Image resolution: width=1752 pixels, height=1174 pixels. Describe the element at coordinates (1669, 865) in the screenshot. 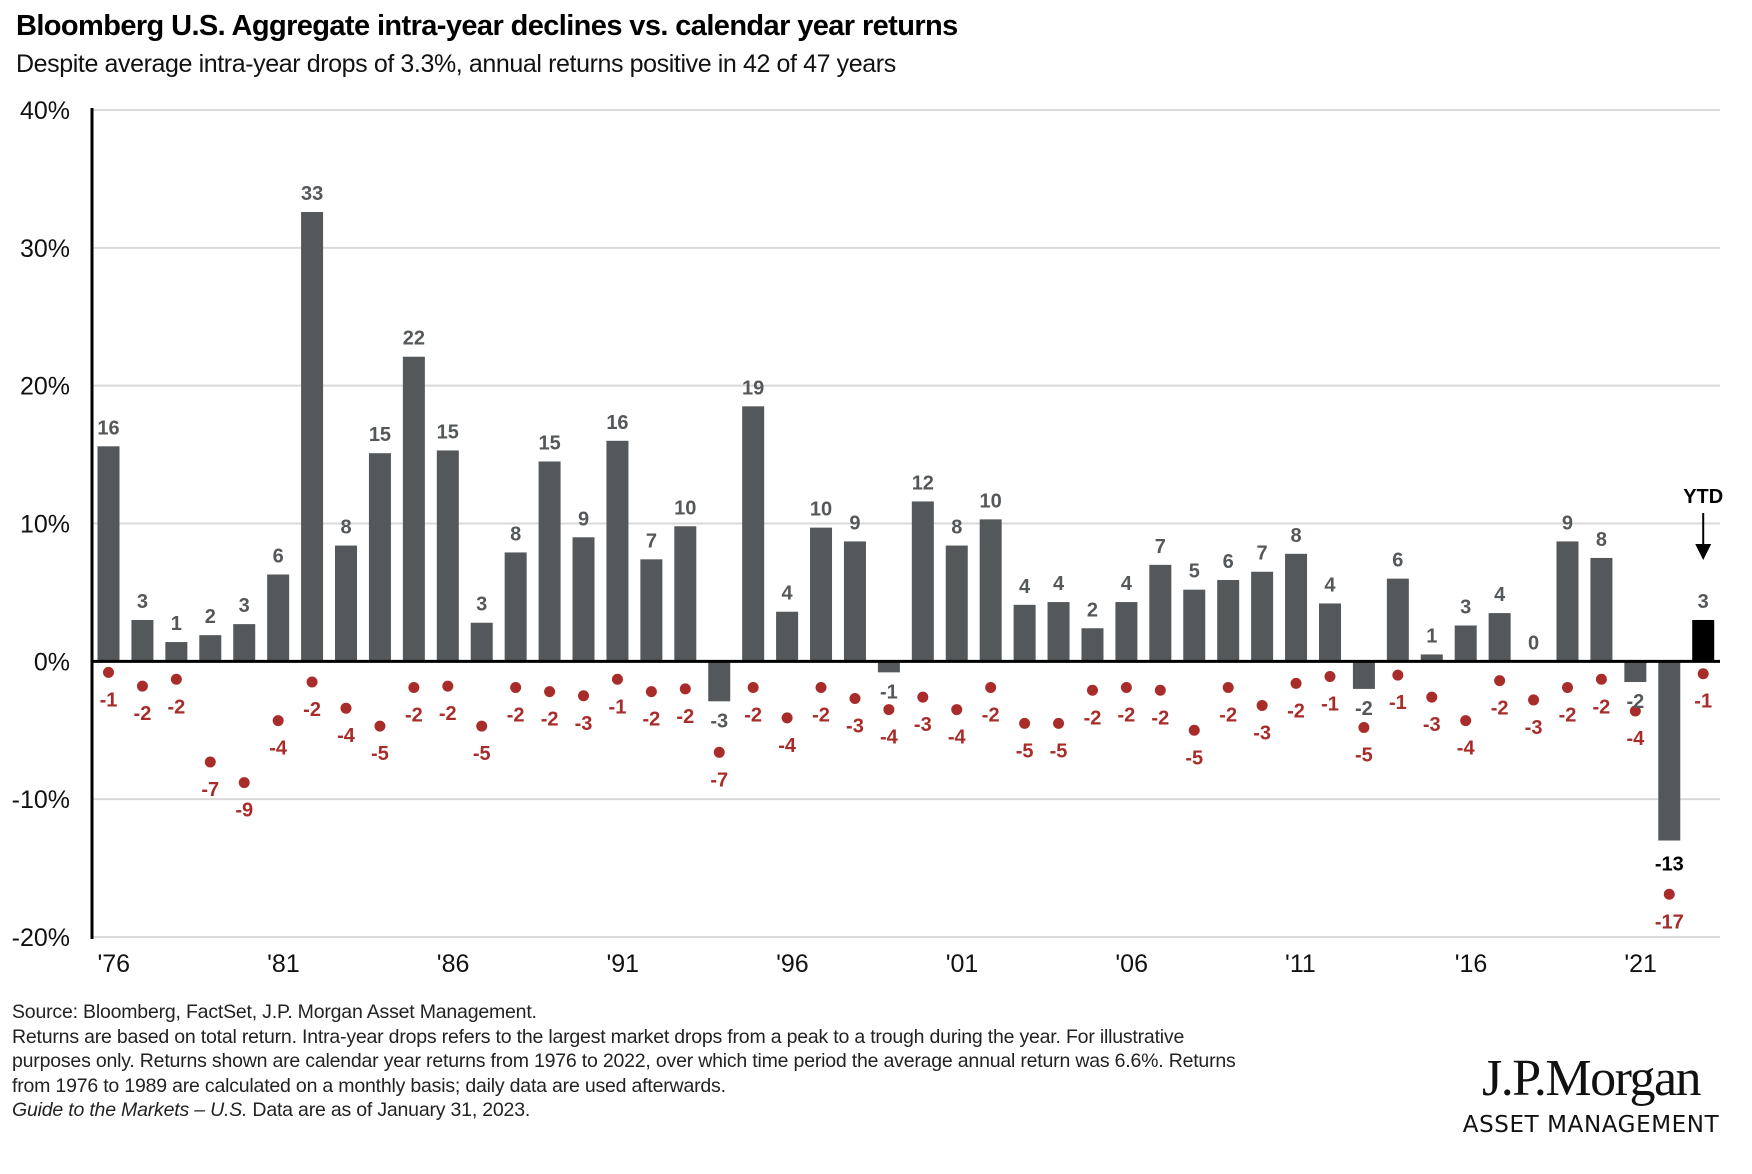

I see `return-label: -13` at that location.